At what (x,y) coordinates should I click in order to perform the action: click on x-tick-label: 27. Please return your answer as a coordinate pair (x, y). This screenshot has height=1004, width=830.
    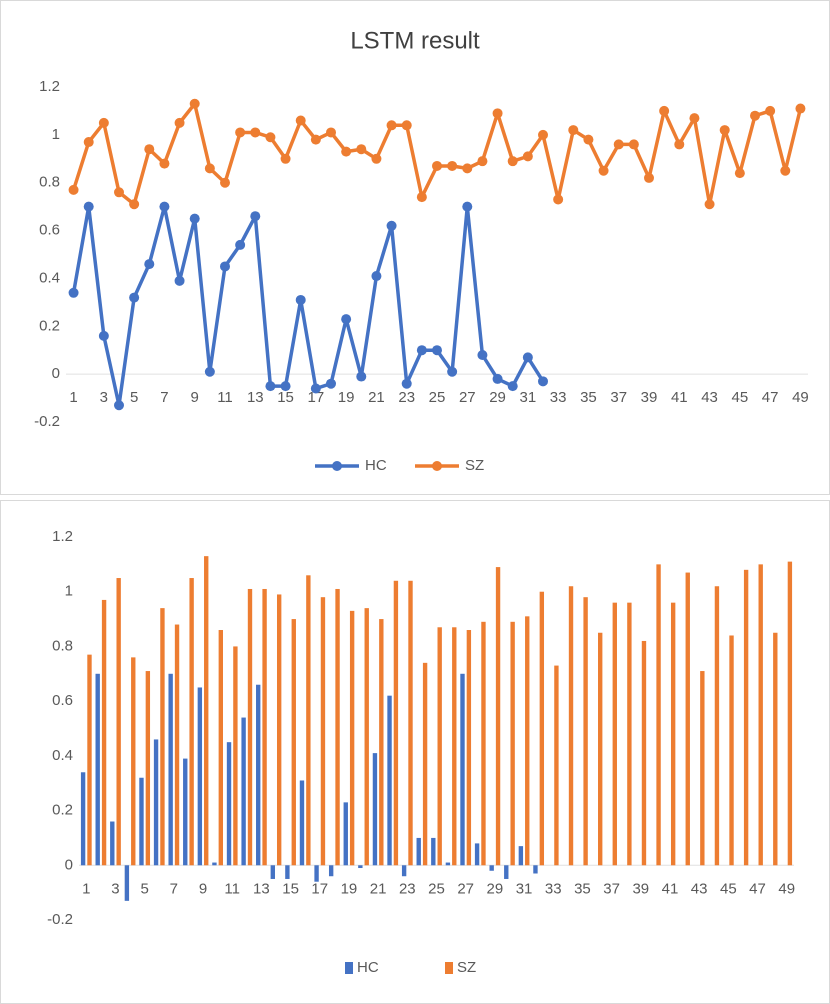
    Looking at the image, I should click on (465, 888).